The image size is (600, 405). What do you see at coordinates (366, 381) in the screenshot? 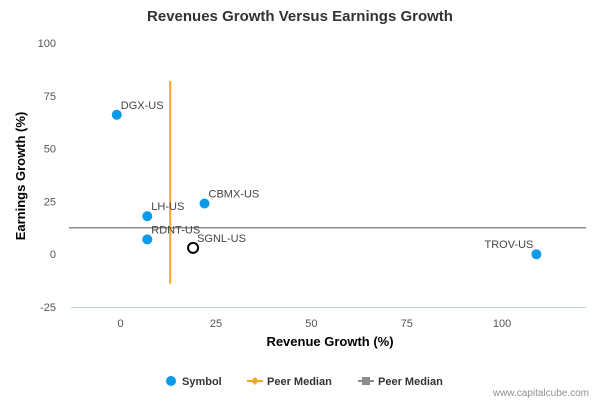
I see `legend-item-3-marker` at bounding box center [366, 381].